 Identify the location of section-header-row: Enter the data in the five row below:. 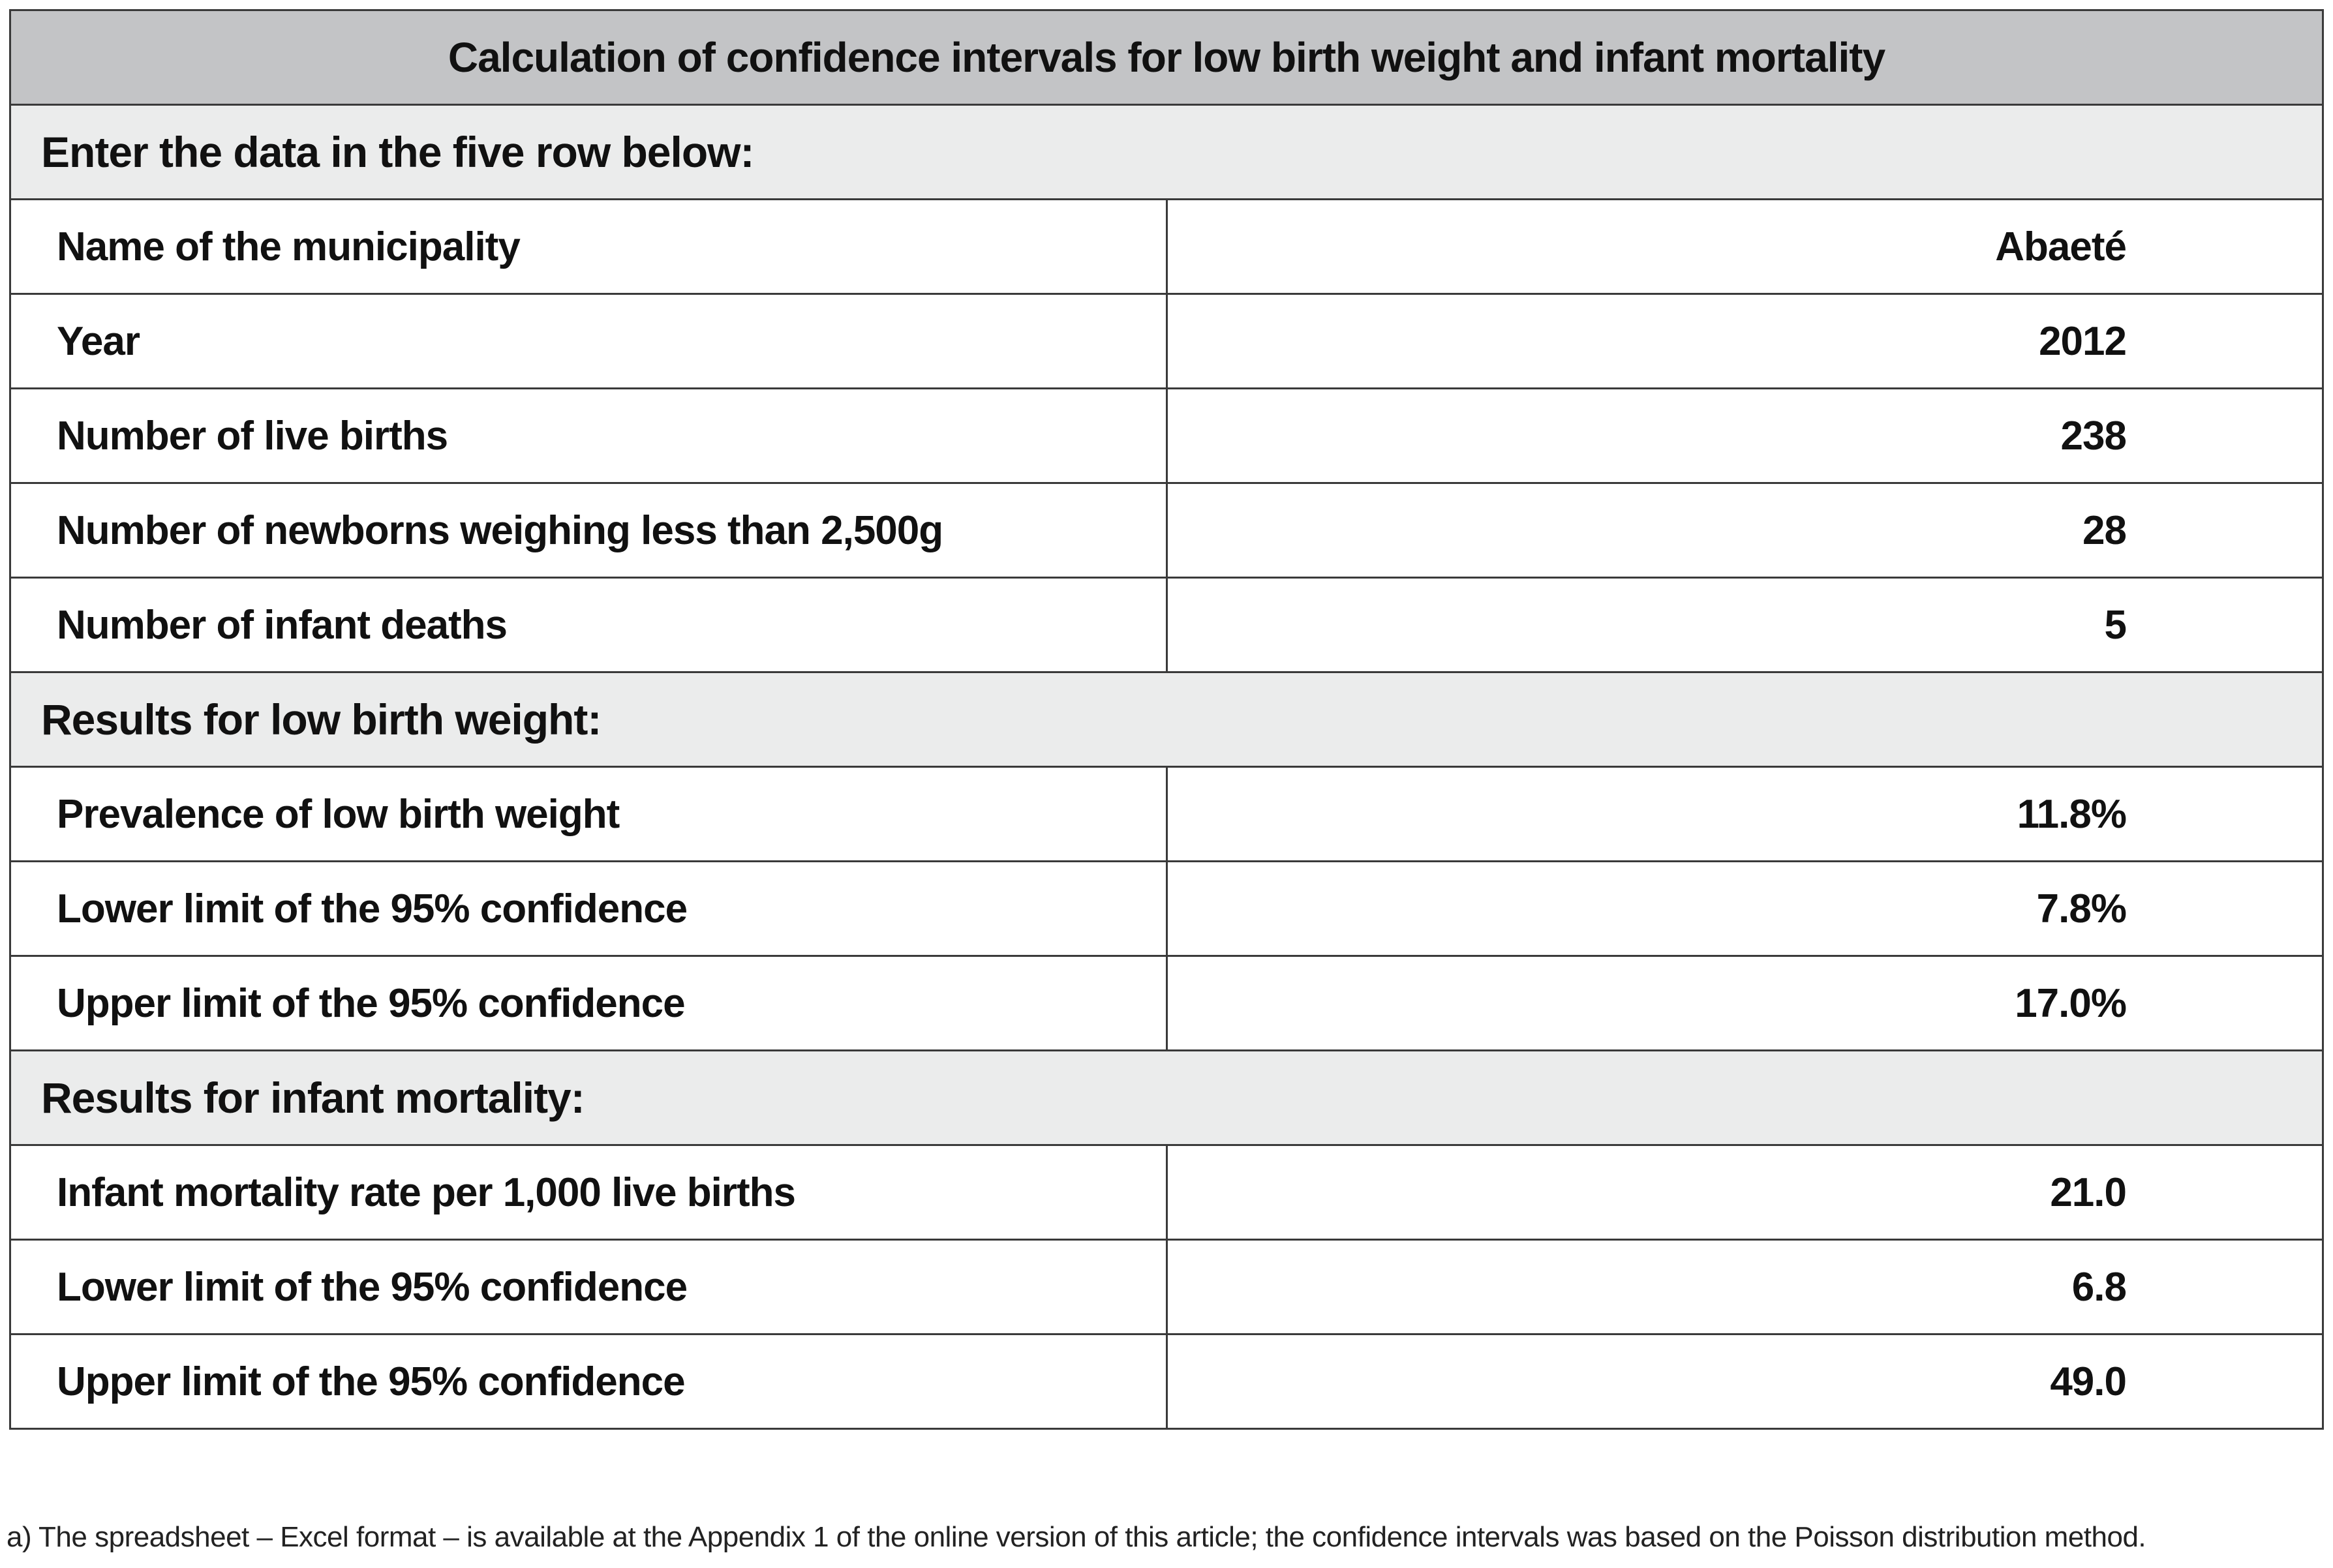
(1166, 152).